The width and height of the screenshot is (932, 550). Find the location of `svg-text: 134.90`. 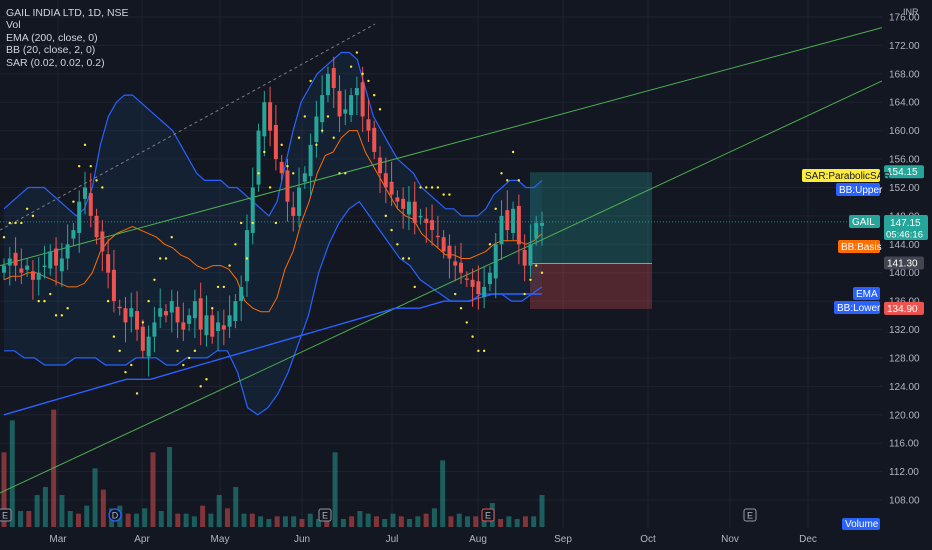

svg-text: 134.90 is located at coordinates (902, 309).